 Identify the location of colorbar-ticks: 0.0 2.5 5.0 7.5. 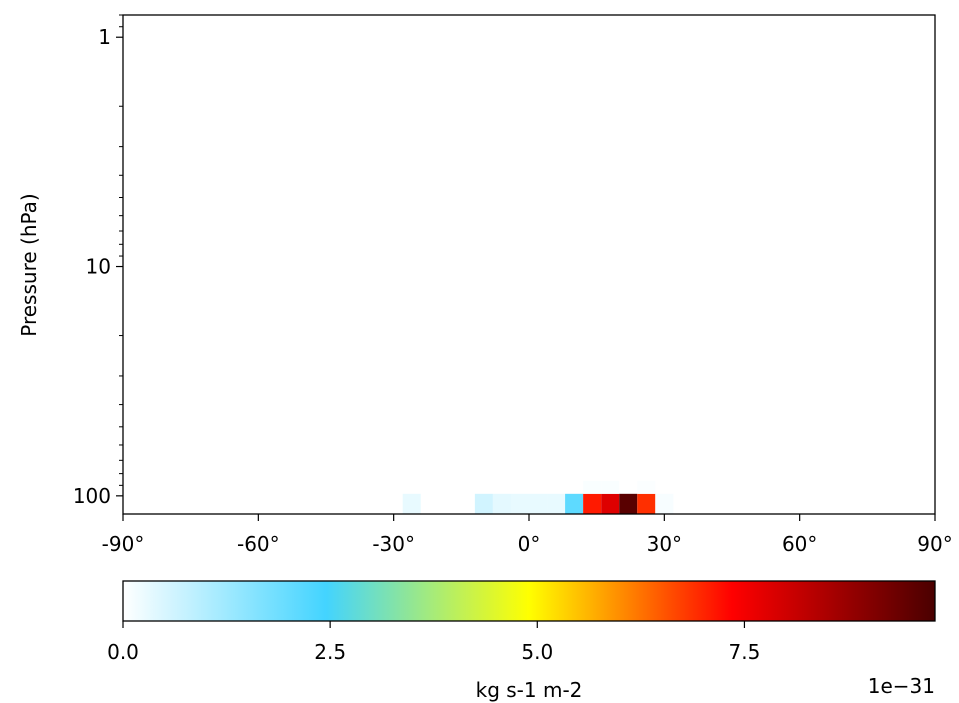
(433, 642).